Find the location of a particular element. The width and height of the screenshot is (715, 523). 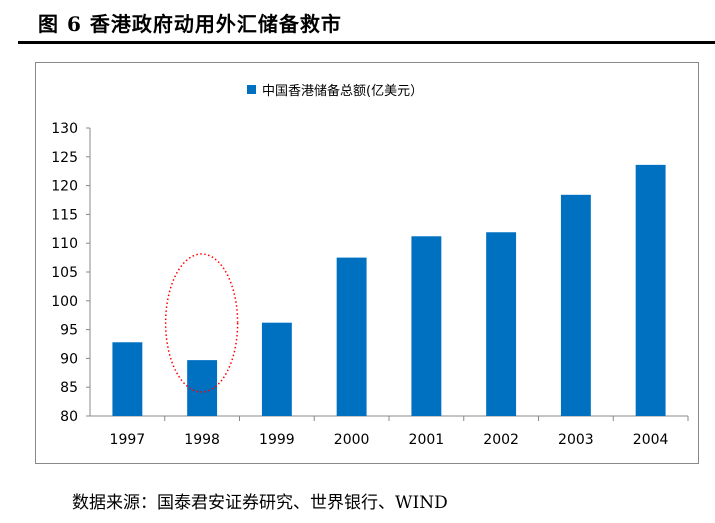

y-tick-label: 85 is located at coordinates (69, 388).